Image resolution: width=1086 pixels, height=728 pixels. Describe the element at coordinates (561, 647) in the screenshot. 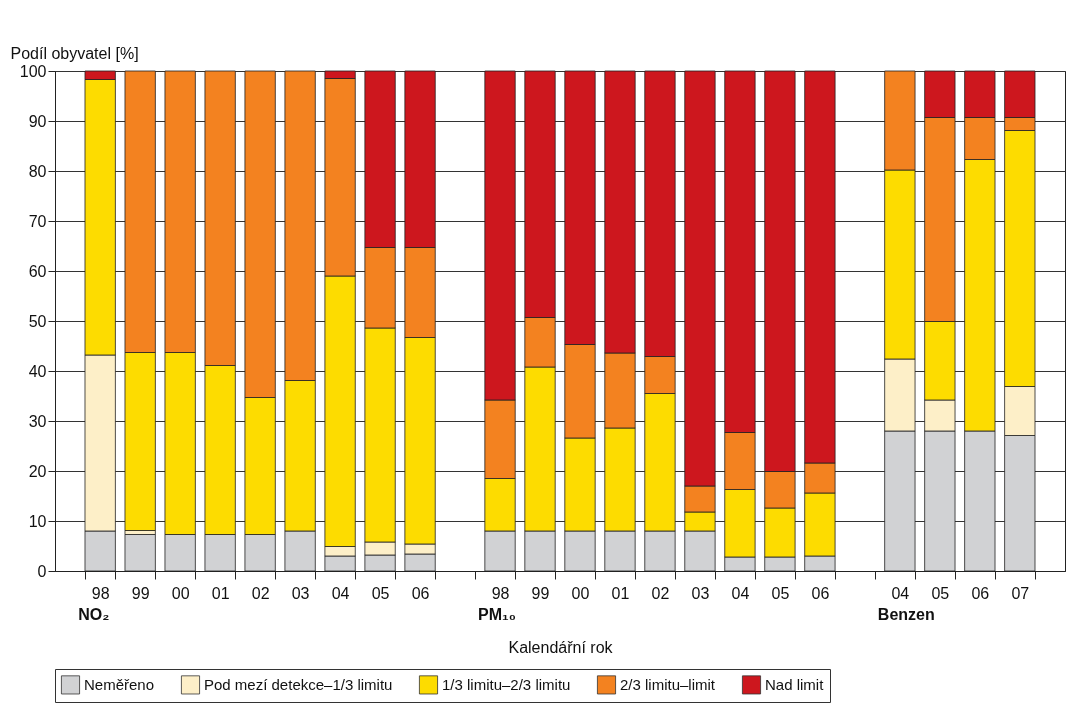

I see `x-axis-title: Kalendářní rok` at that location.